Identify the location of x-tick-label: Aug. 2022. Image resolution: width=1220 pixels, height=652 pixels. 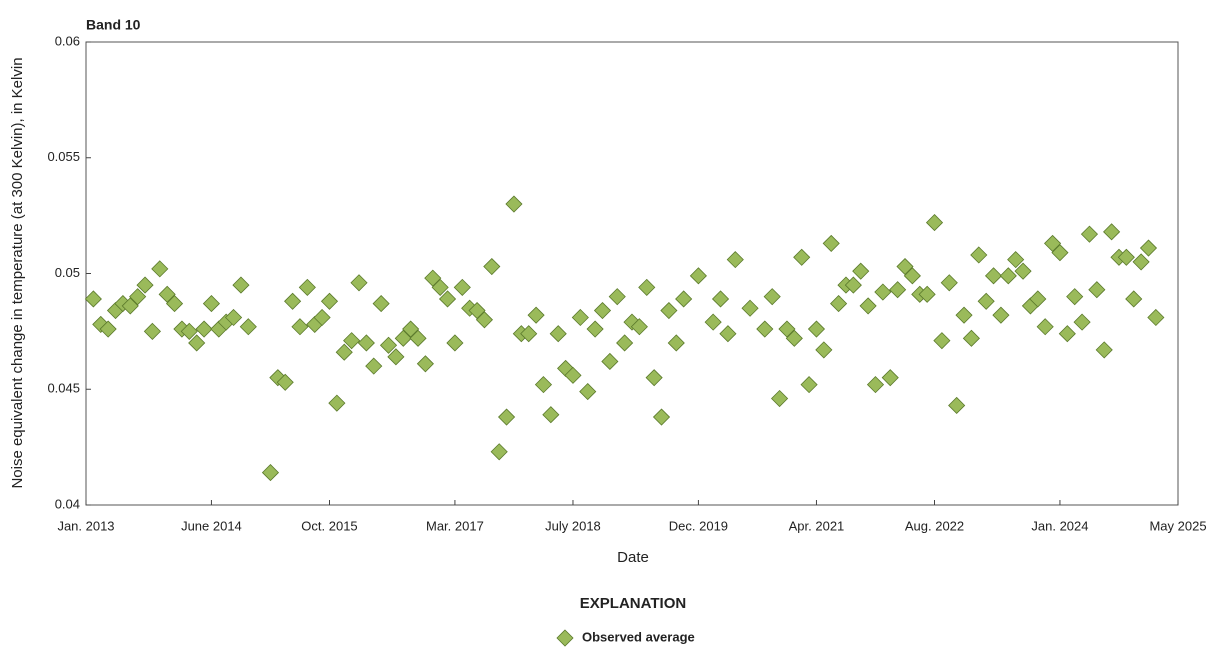
(934, 525).